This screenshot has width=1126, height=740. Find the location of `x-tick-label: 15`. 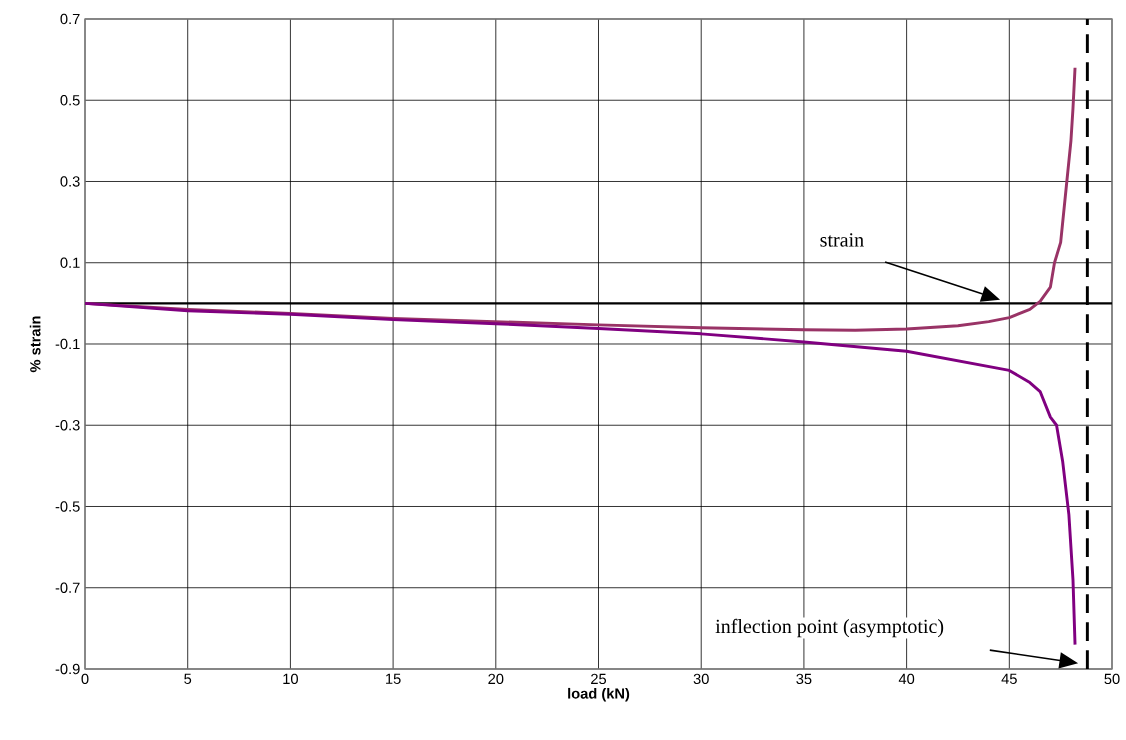

x-tick-label: 15 is located at coordinates (393, 678).